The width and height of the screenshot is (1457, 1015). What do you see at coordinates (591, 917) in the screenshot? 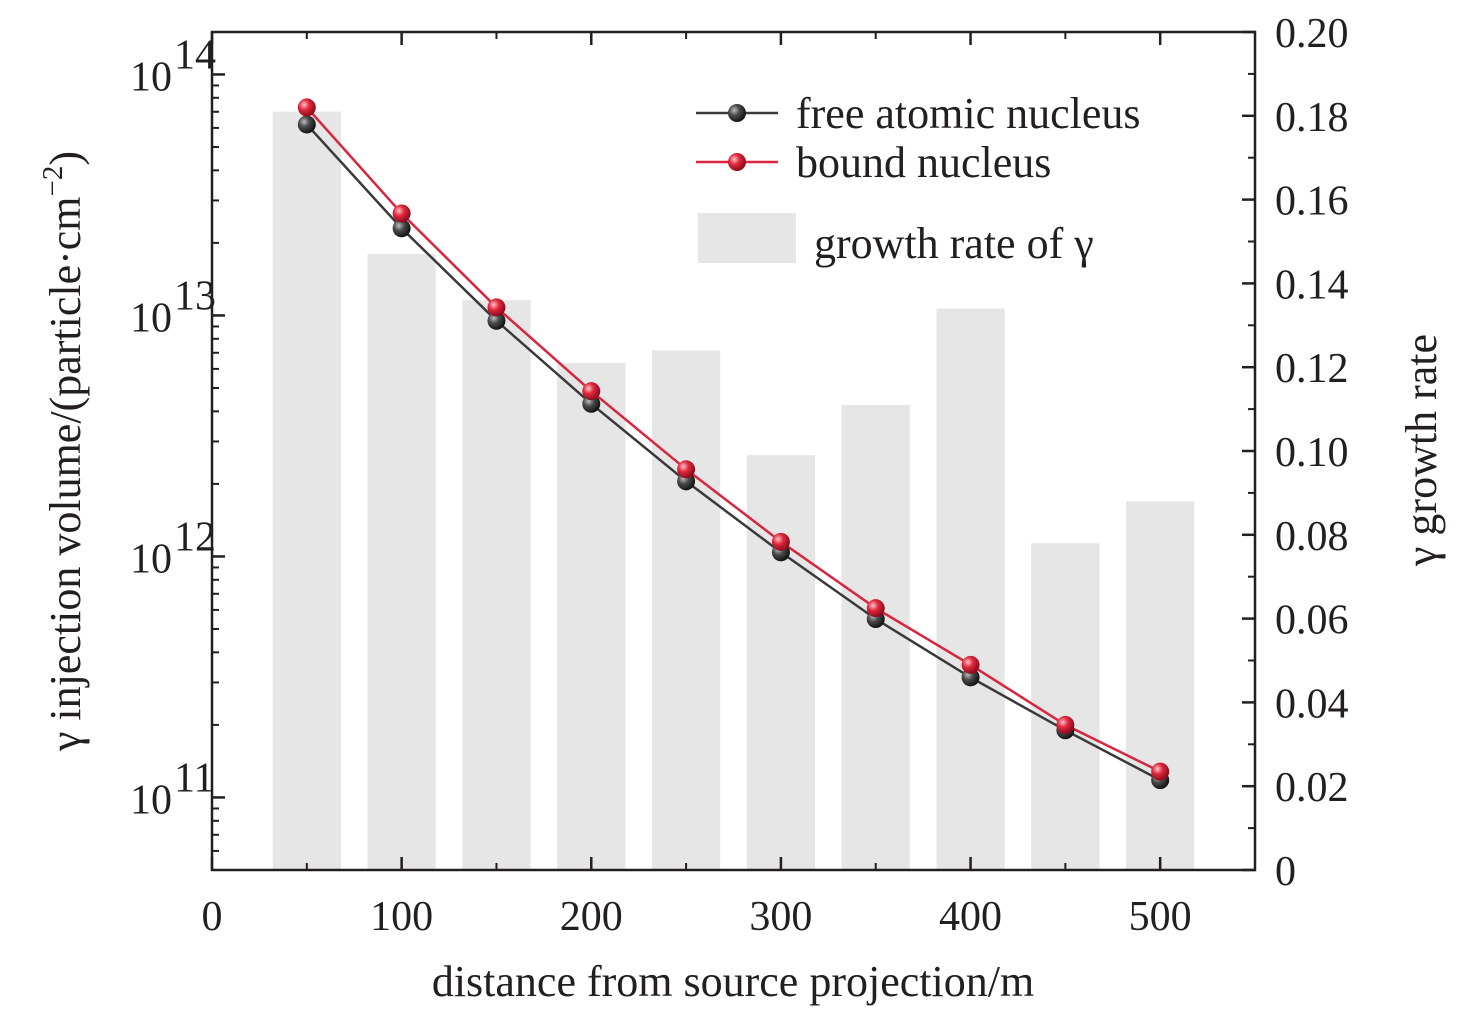
I see `x-tick-label: 200` at bounding box center [591, 917].